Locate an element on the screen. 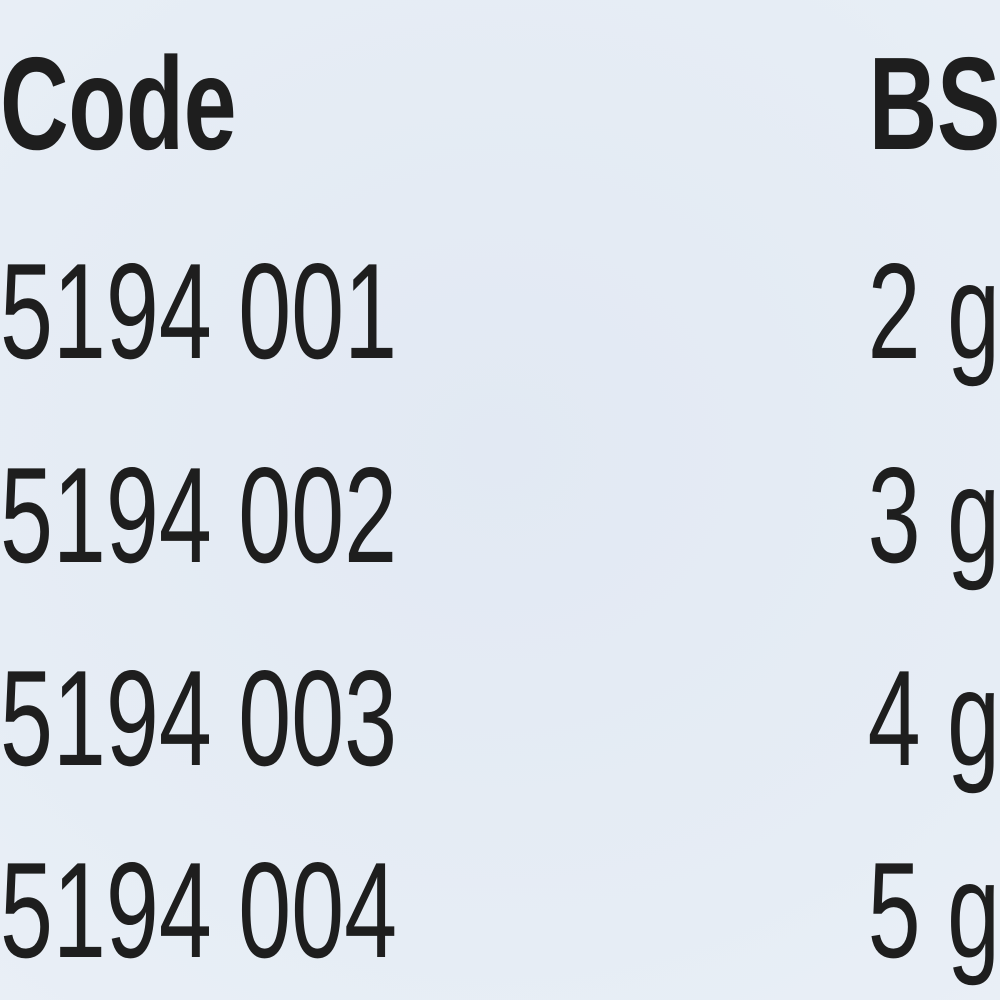 This screenshot has height=1000, width=1000. cell-code: 5194 002 is located at coordinates (199, 514).